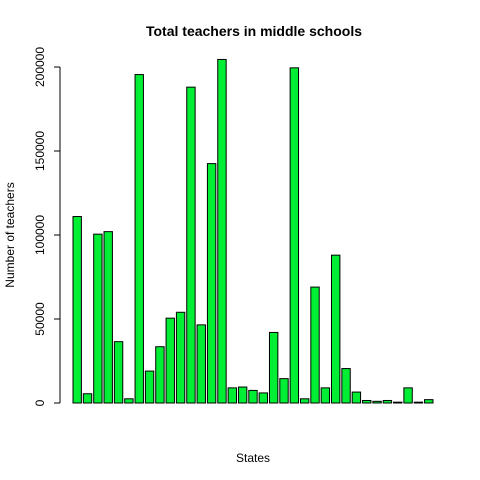  What do you see at coordinates (40, 402) in the screenshot?
I see `y-tick-label: 0` at bounding box center [40, 402].